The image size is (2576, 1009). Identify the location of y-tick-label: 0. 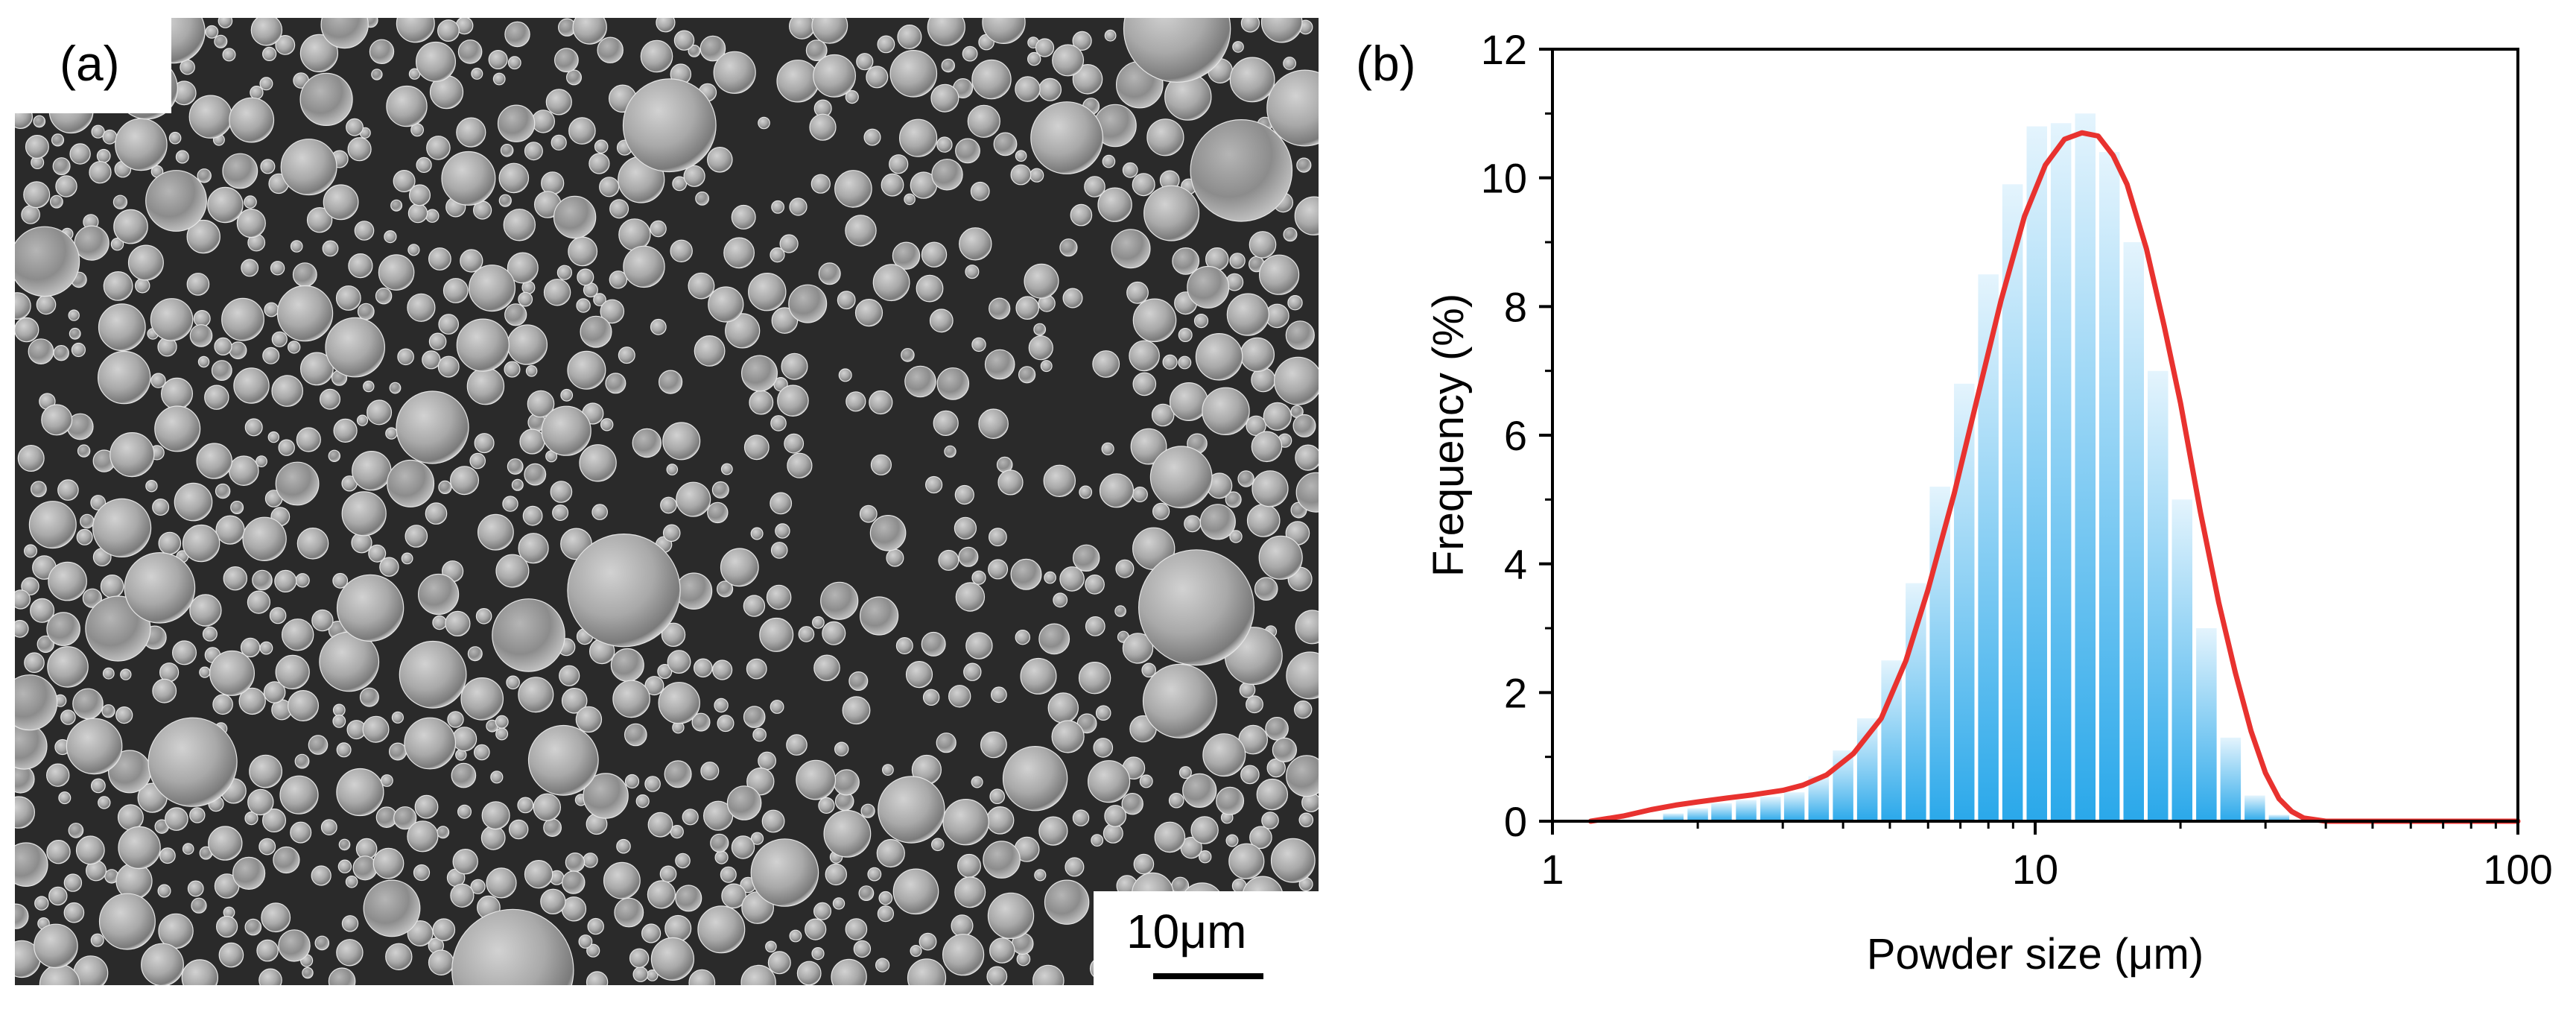
(1516, 821).